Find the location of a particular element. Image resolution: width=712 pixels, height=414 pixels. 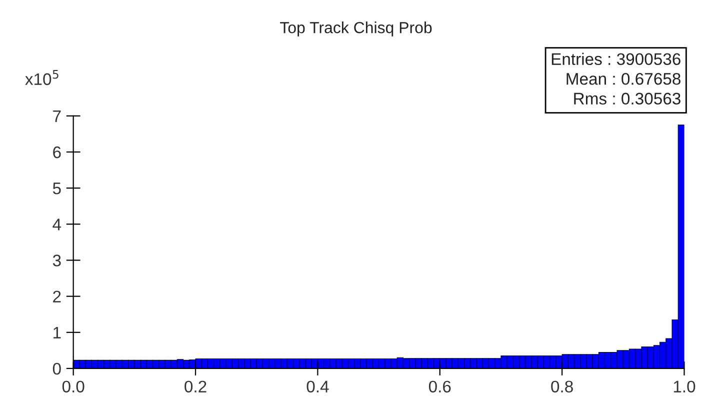

text: Rms : 0.30563 is located at coordinates (627, 98).